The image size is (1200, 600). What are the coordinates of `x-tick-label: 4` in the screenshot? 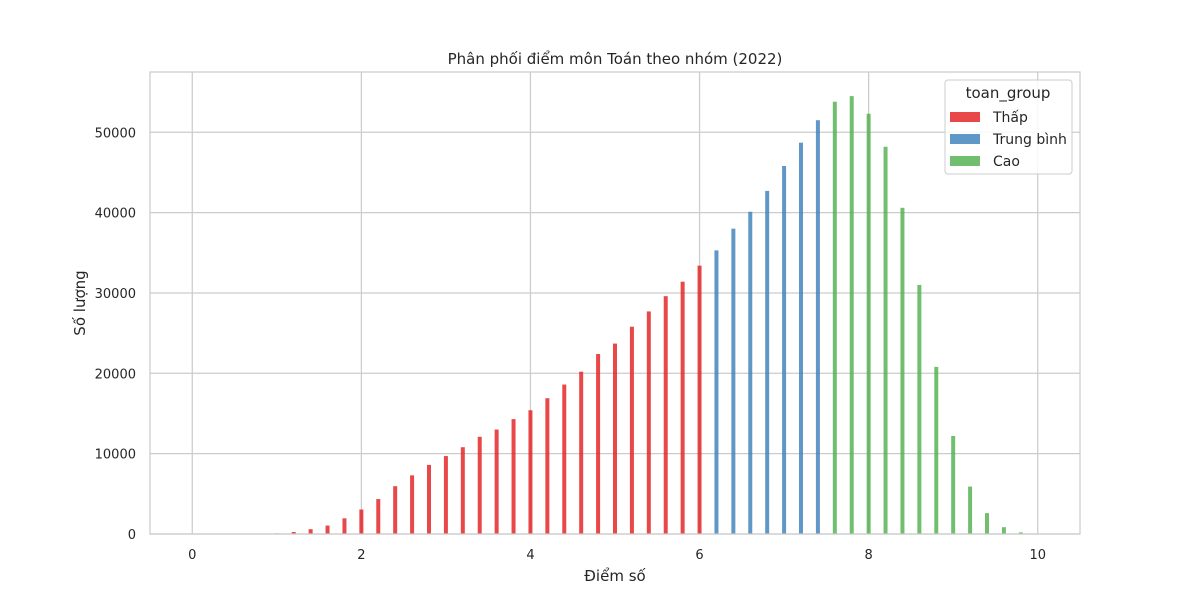 It's located at (530, 555).